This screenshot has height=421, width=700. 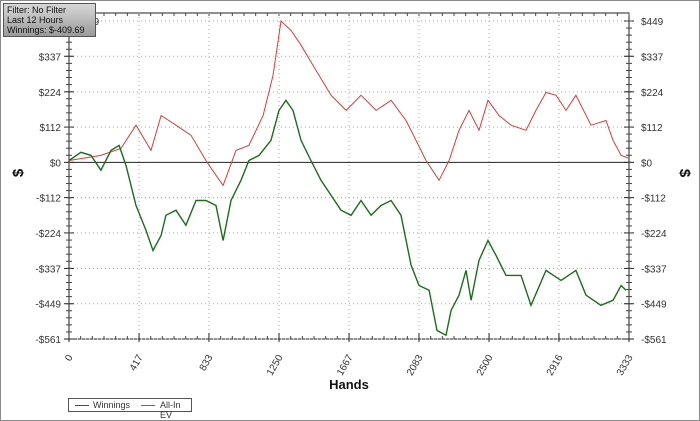 What do you see at coordinates (48, 269) in the screenshot?
I see `y-tick-label-left: -$337` at bounding box center [48, 269].